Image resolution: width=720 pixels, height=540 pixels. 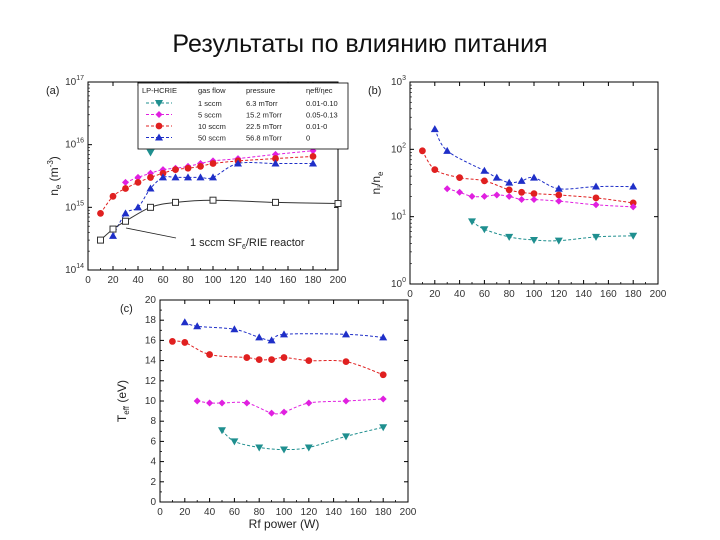 I want to click on plot-frame, so click(x=534, y=183).